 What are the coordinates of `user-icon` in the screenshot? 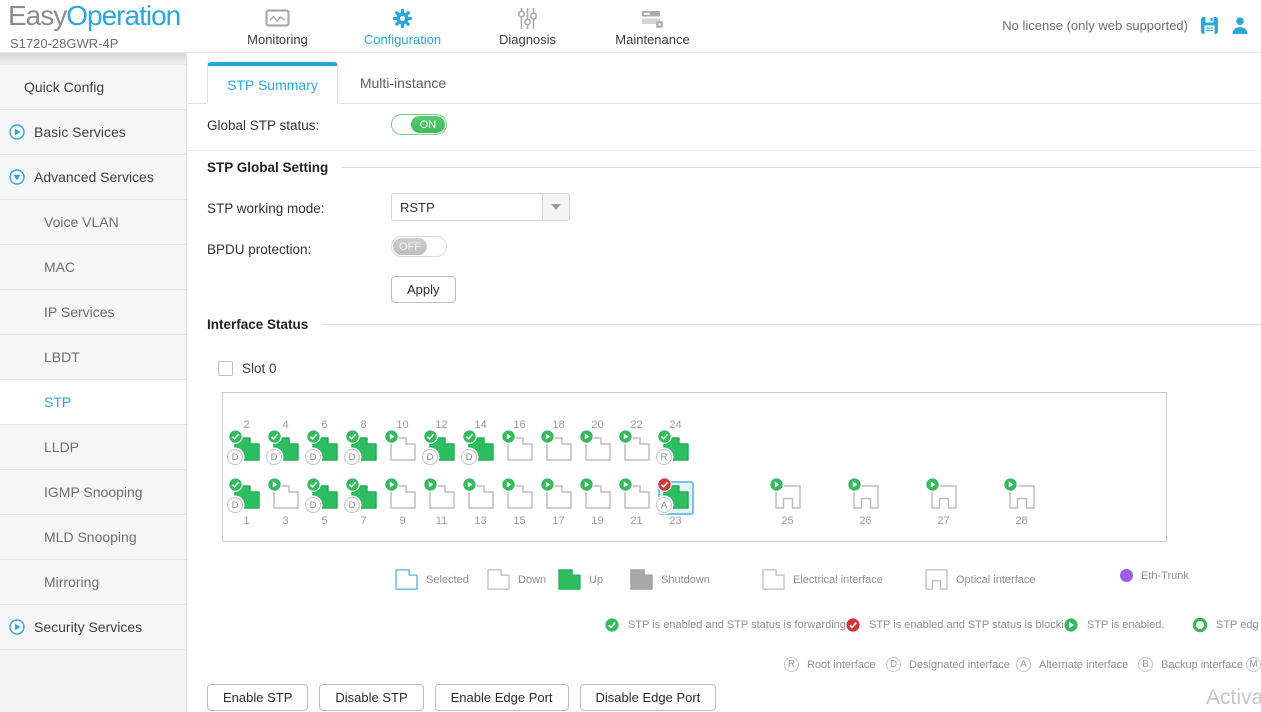 It's located at (1240, 25).